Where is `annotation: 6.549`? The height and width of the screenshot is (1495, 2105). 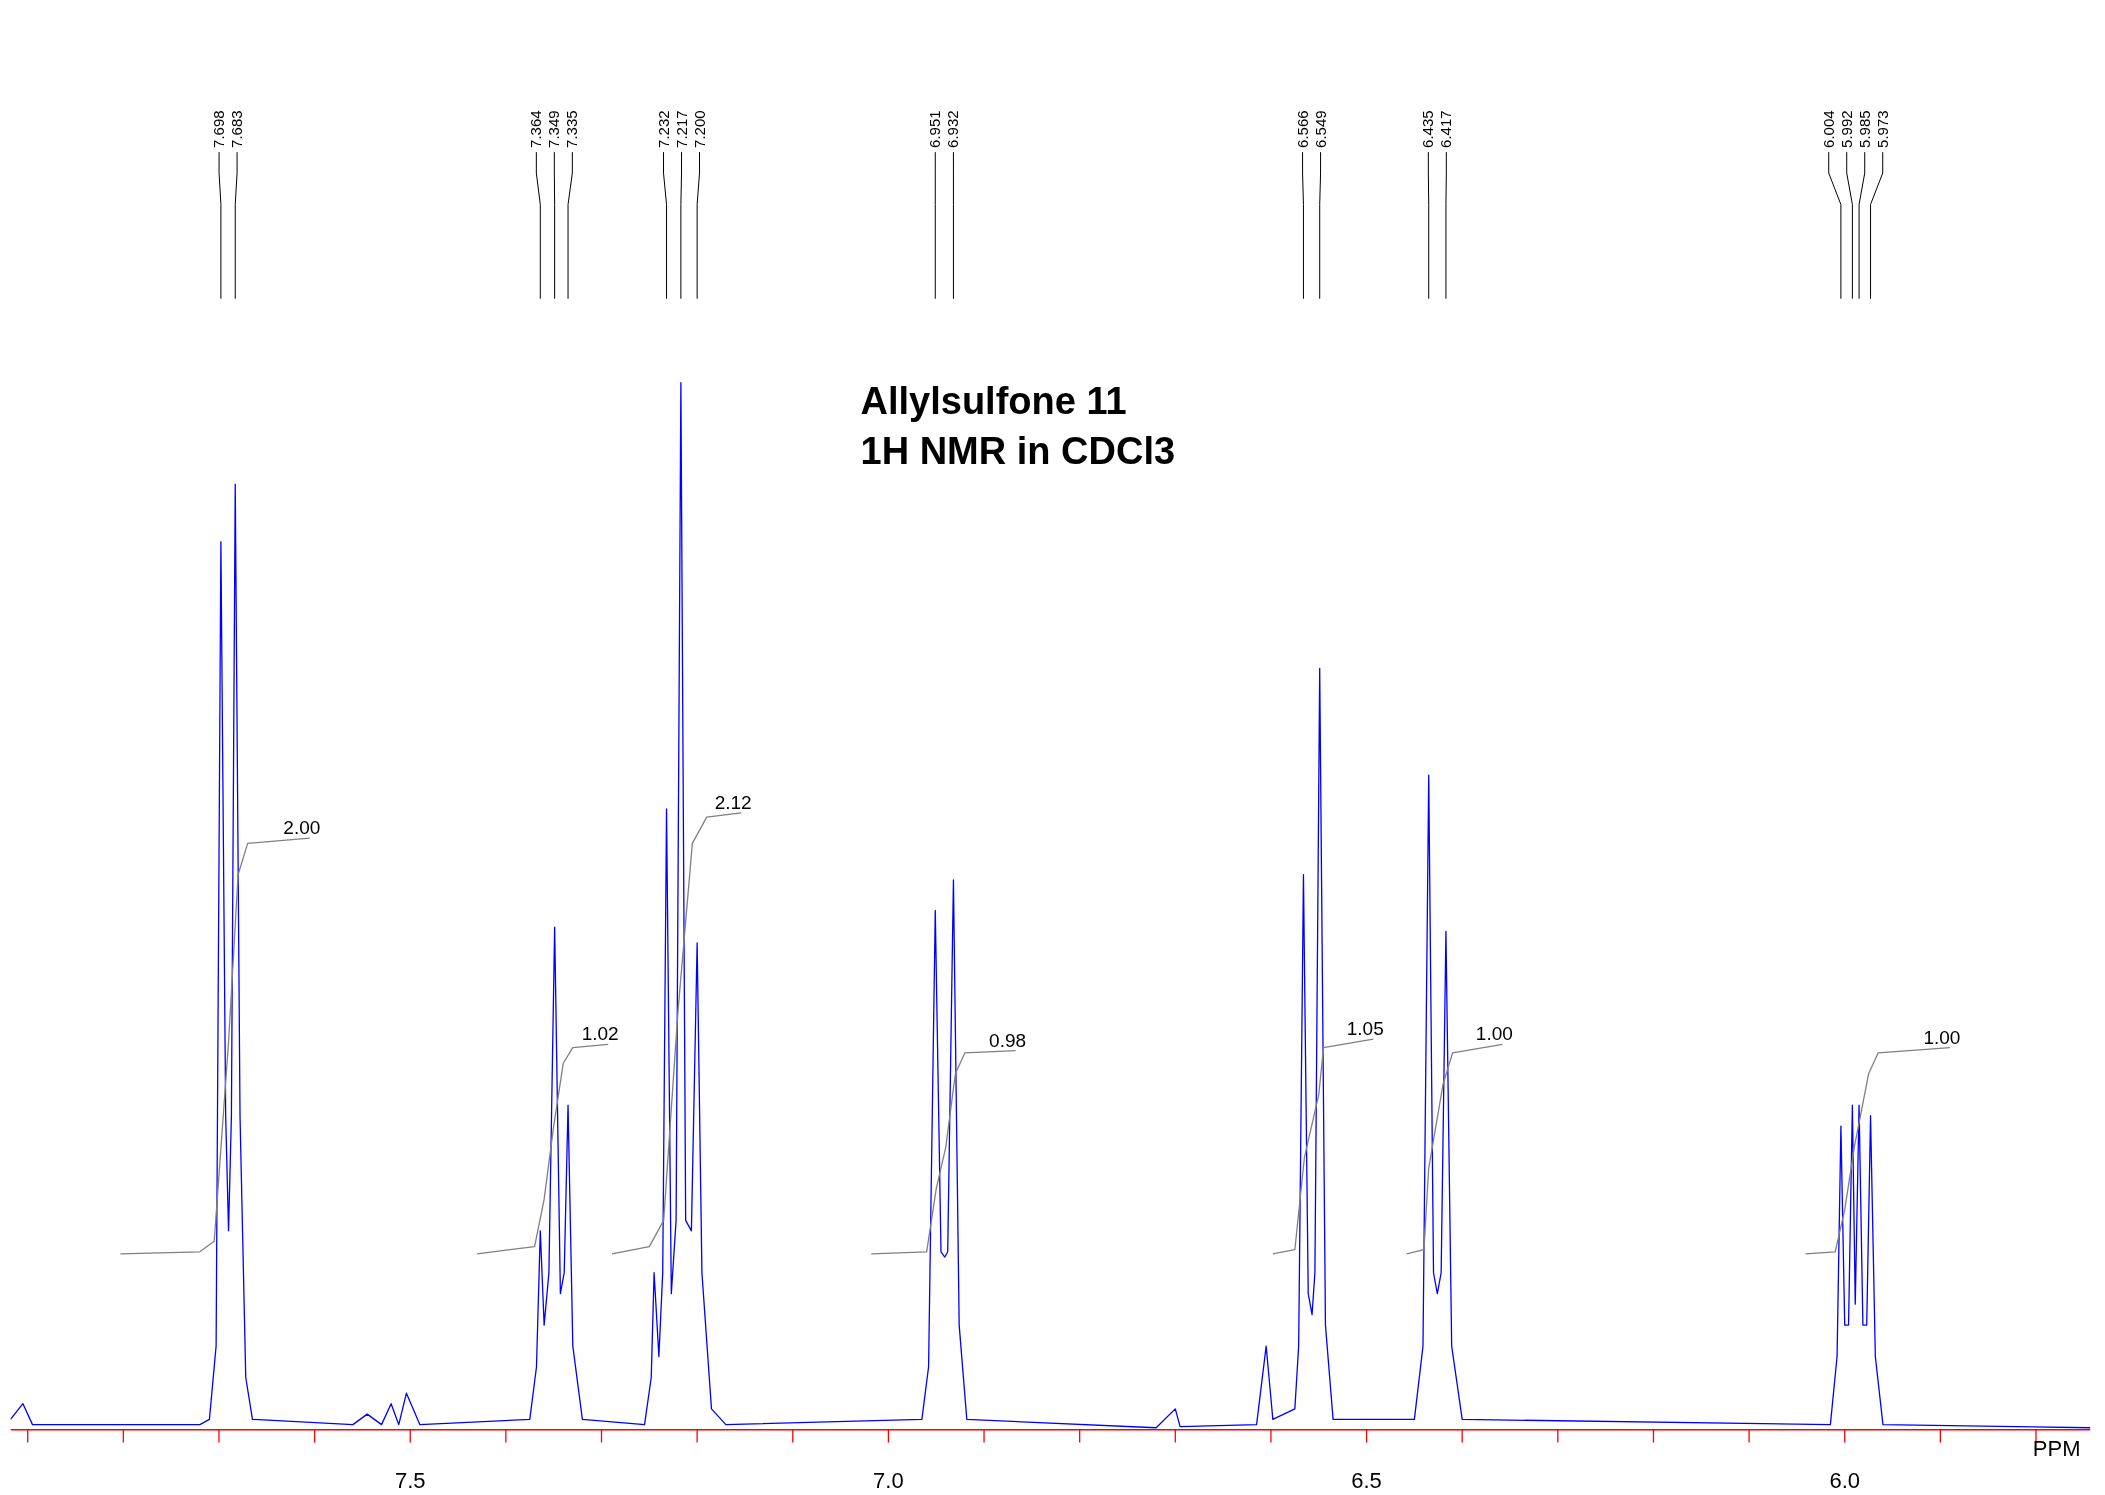
annotation: 6.549 is located at coordinates (1320, 129).